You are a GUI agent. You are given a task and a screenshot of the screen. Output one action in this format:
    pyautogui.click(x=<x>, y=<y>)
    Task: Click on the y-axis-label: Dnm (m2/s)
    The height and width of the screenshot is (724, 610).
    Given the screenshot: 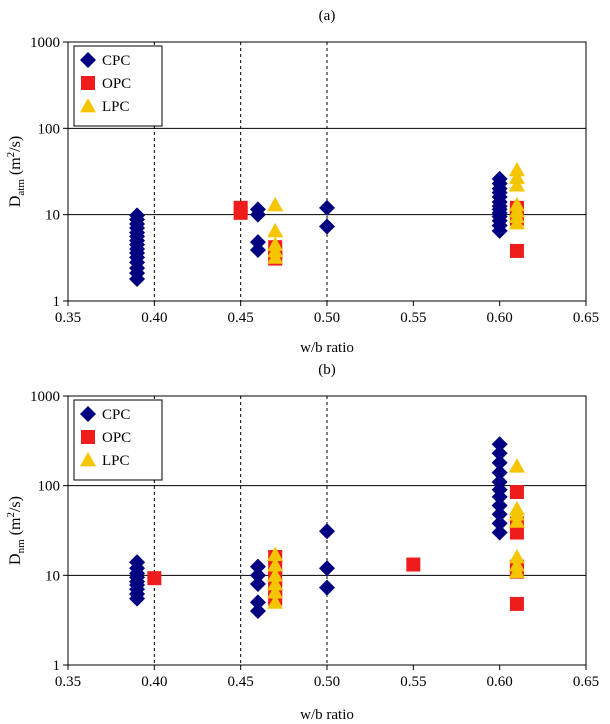 What is the action you would take?
    pyautogui.click(x=16, y=530)
    